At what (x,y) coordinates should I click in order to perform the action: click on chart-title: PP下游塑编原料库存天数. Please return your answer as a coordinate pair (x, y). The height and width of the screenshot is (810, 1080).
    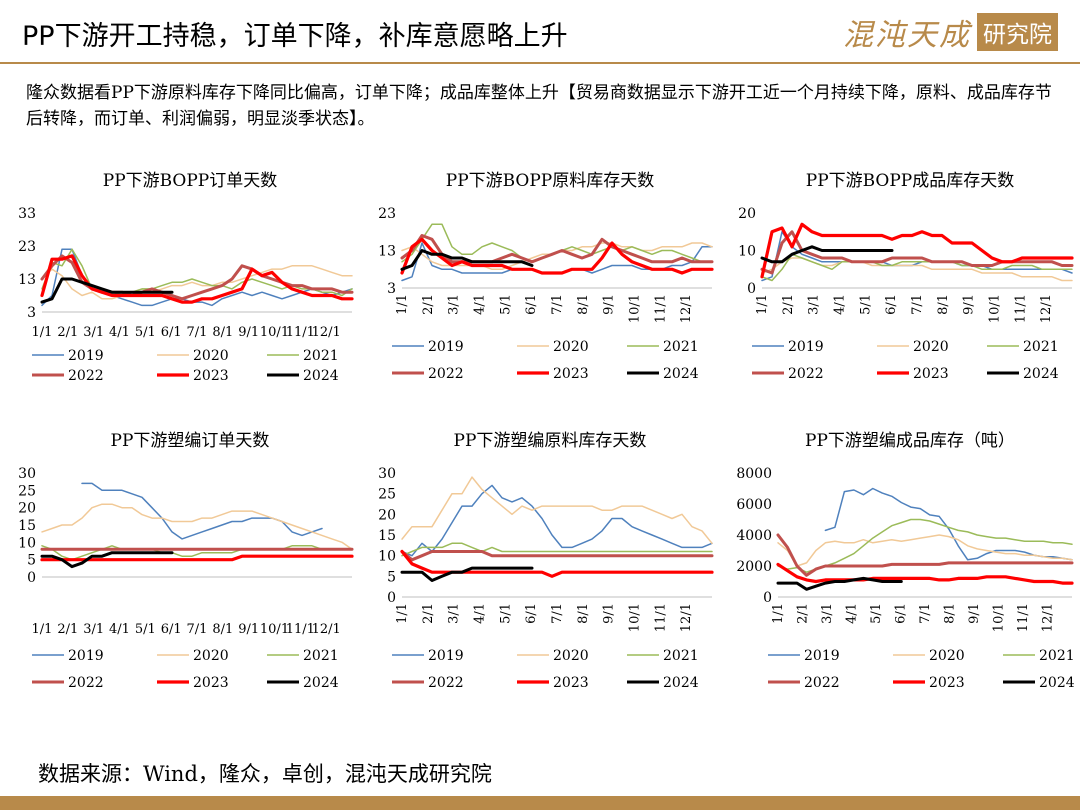
    Looking at the image, I should click on (550, 441).